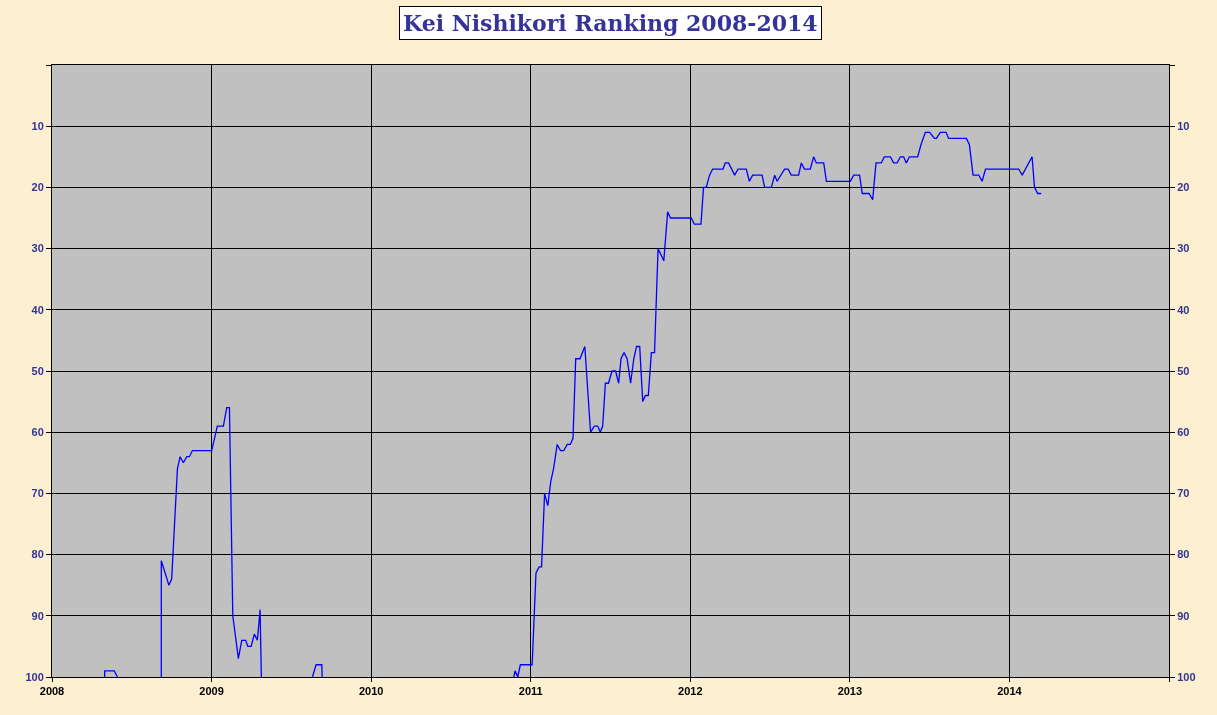 The height and width of the screenshot is (715, 1217). Describe the element at coordinates (1183, 432) in the screenshot. I see `y2-tick-label: 60` at that location.